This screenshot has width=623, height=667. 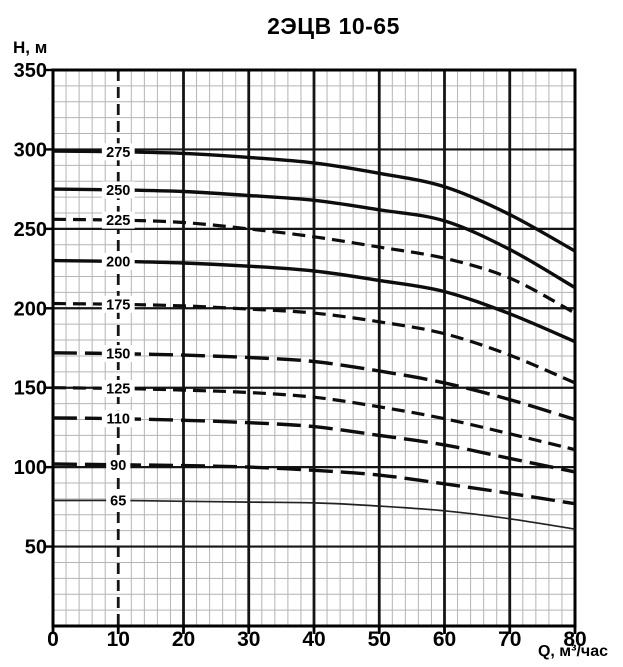 I want to click on y-tick-label: 350, so click(x=30, y=71).